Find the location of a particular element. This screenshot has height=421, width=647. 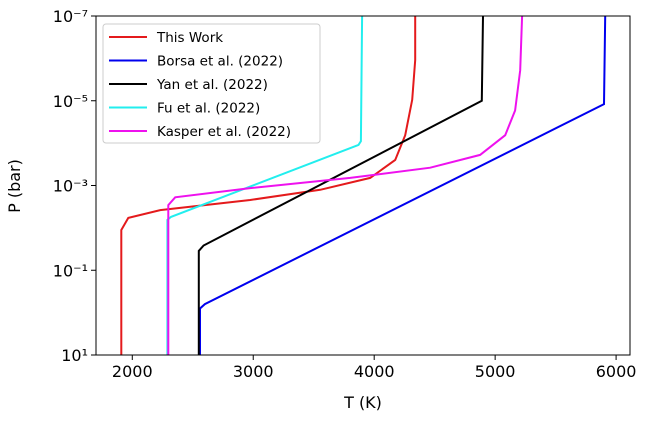

x-tick-label: 2000 is located at coordinates (132, 371).